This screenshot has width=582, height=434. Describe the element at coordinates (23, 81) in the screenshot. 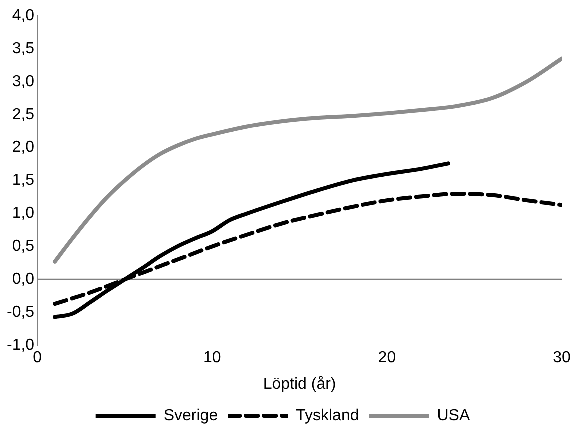

I see `y-tick-label: 3,0` at that location.